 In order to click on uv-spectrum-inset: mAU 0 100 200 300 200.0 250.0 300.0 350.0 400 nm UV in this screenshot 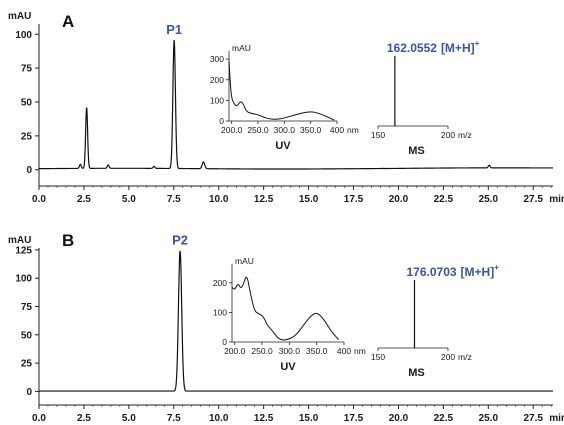, I will do `click(284, 97)`.